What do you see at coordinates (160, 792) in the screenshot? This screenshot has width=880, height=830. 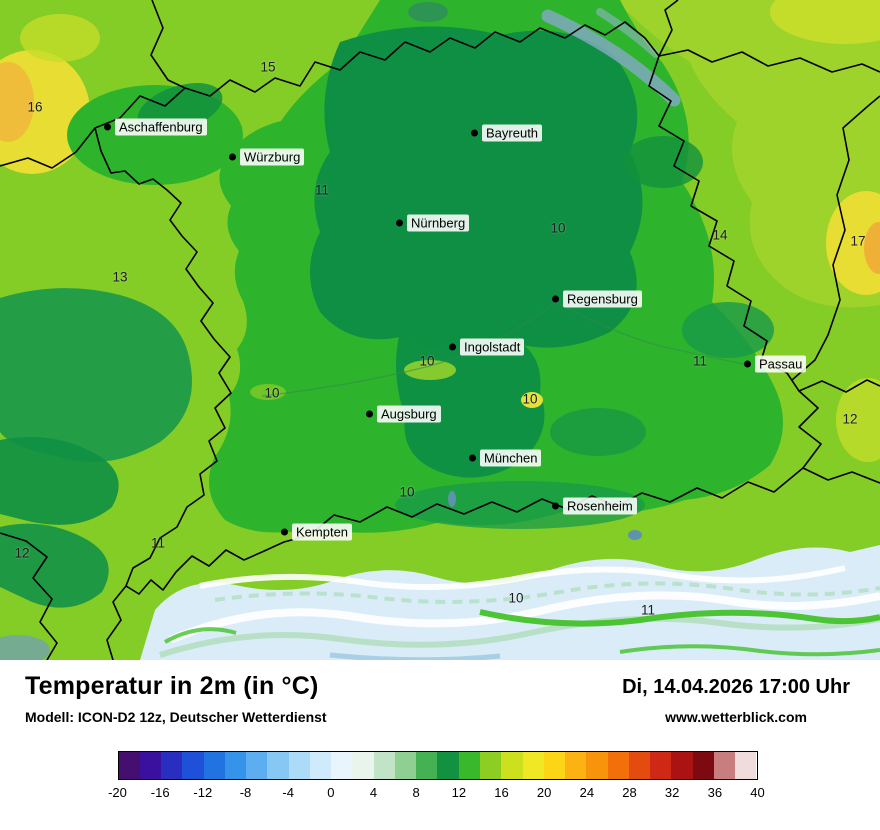 I see `legend-tick-label: -16` at bounding box center [160, 792].